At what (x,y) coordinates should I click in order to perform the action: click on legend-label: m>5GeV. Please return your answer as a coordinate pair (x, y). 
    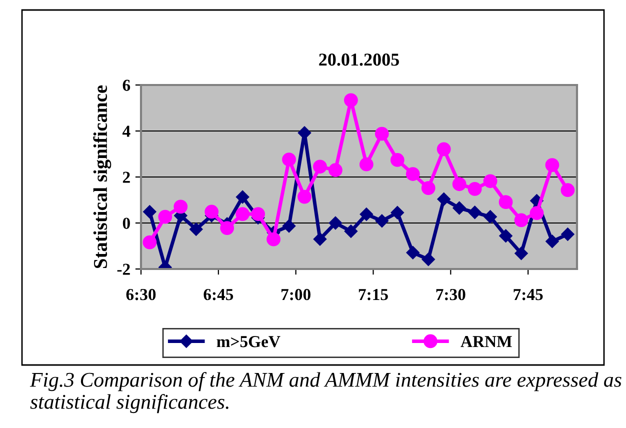
    Looking at the image, I should click on (248, 342).